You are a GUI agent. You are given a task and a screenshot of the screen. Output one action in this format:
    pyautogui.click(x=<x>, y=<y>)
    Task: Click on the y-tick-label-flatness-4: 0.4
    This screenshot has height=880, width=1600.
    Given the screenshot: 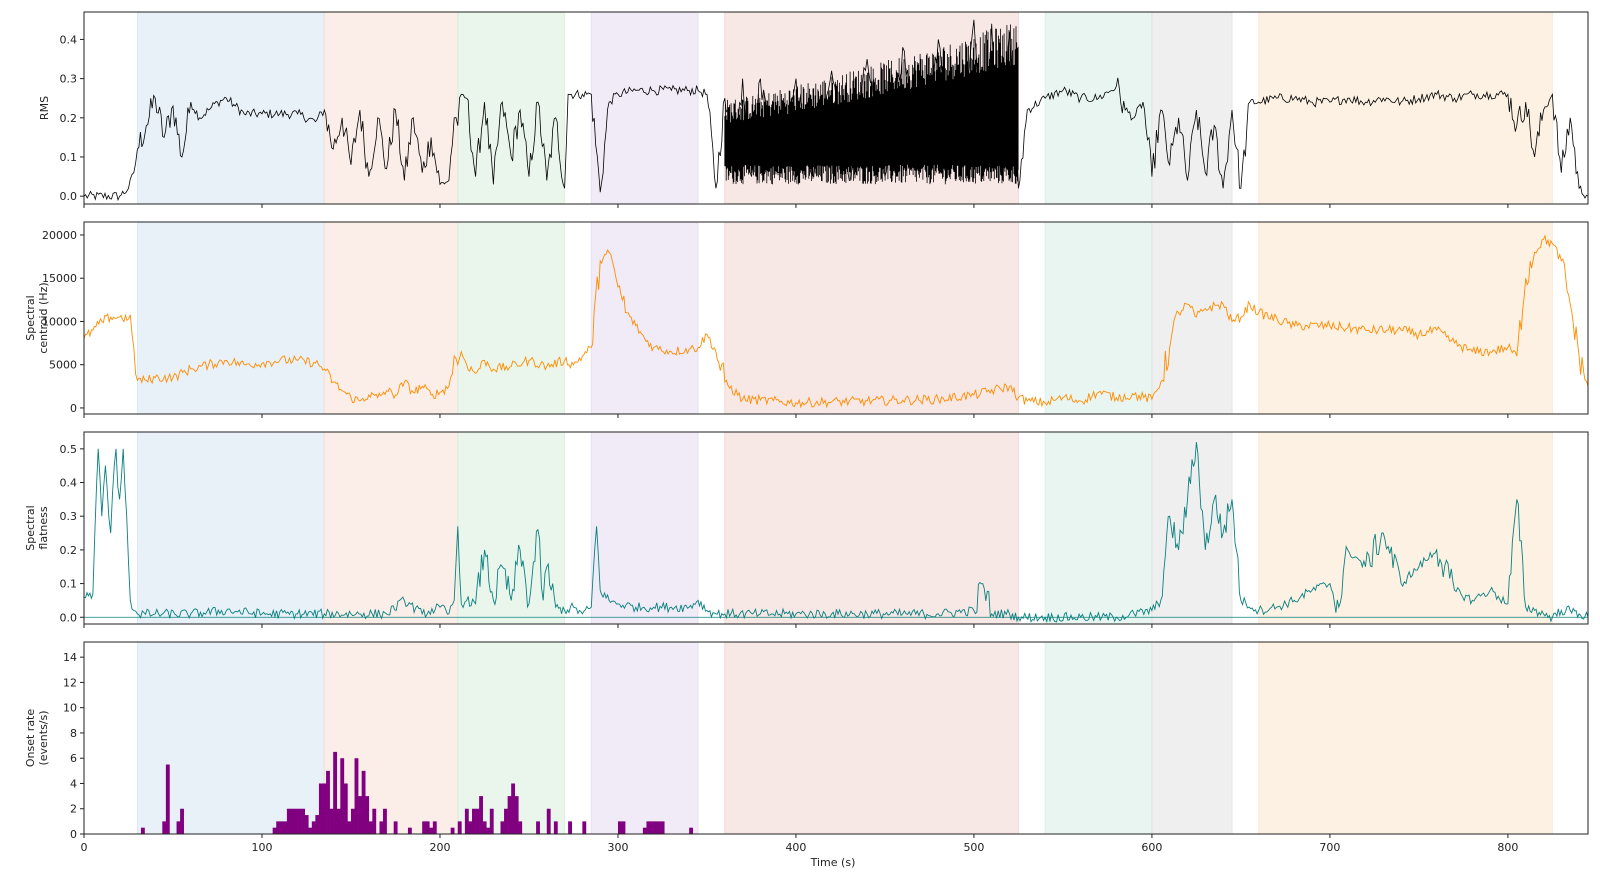 What is the action you would take?
    pyautogui.click(x=69, y=483)
    